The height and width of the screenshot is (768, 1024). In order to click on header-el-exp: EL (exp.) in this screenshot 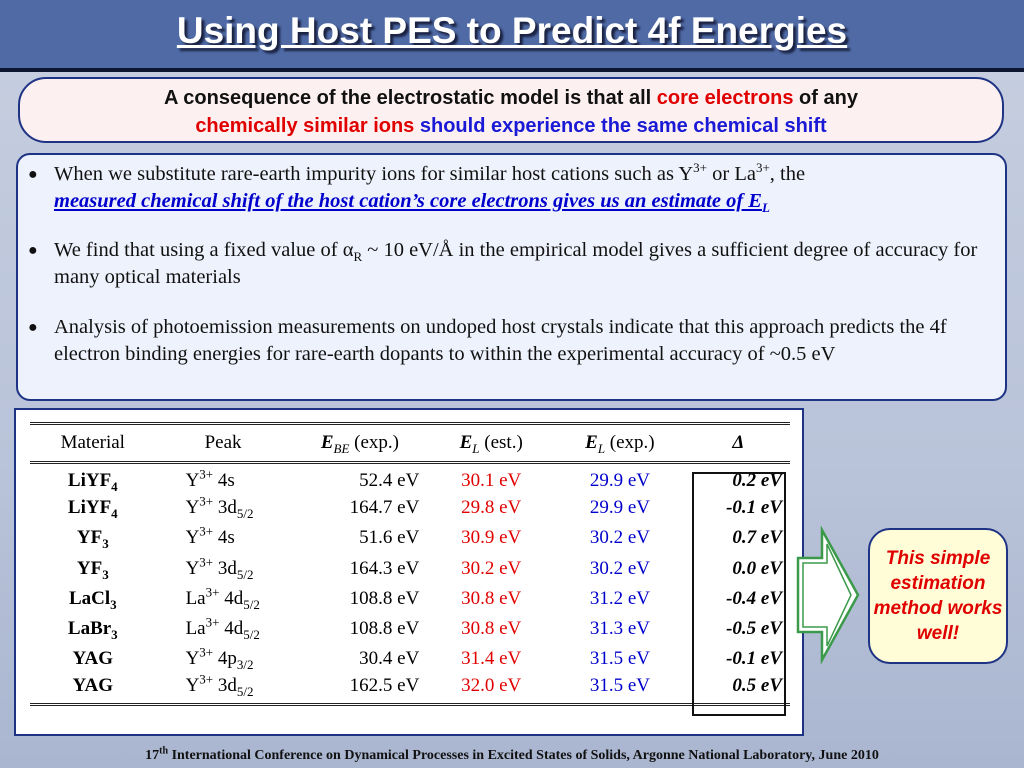, I will do `click(620, 443)`.